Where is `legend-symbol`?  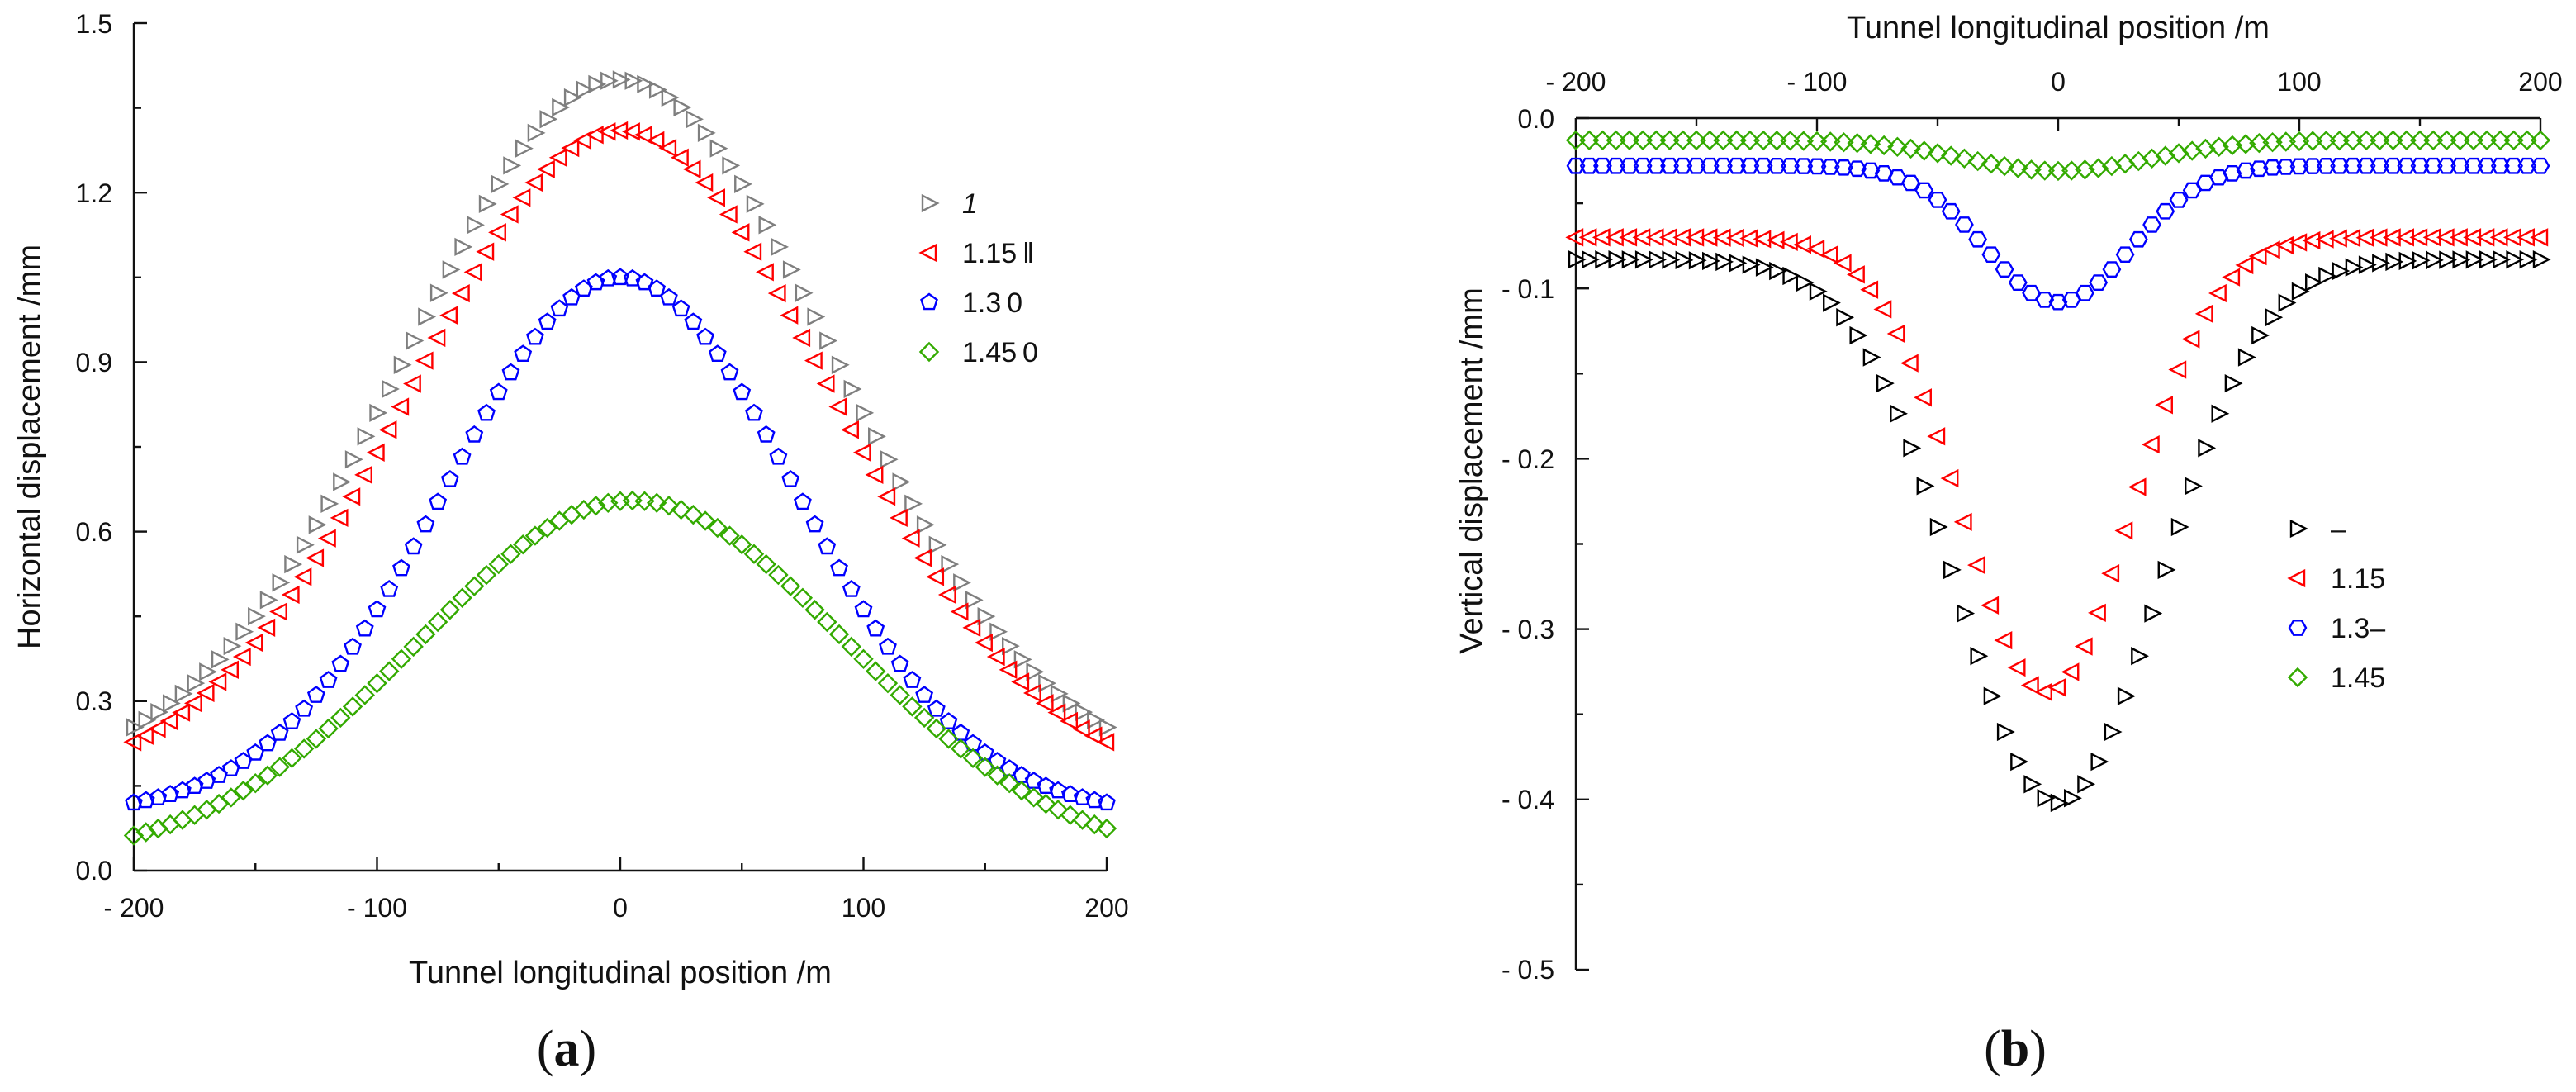 legend-symbol is located at coordinates (2298, 529).